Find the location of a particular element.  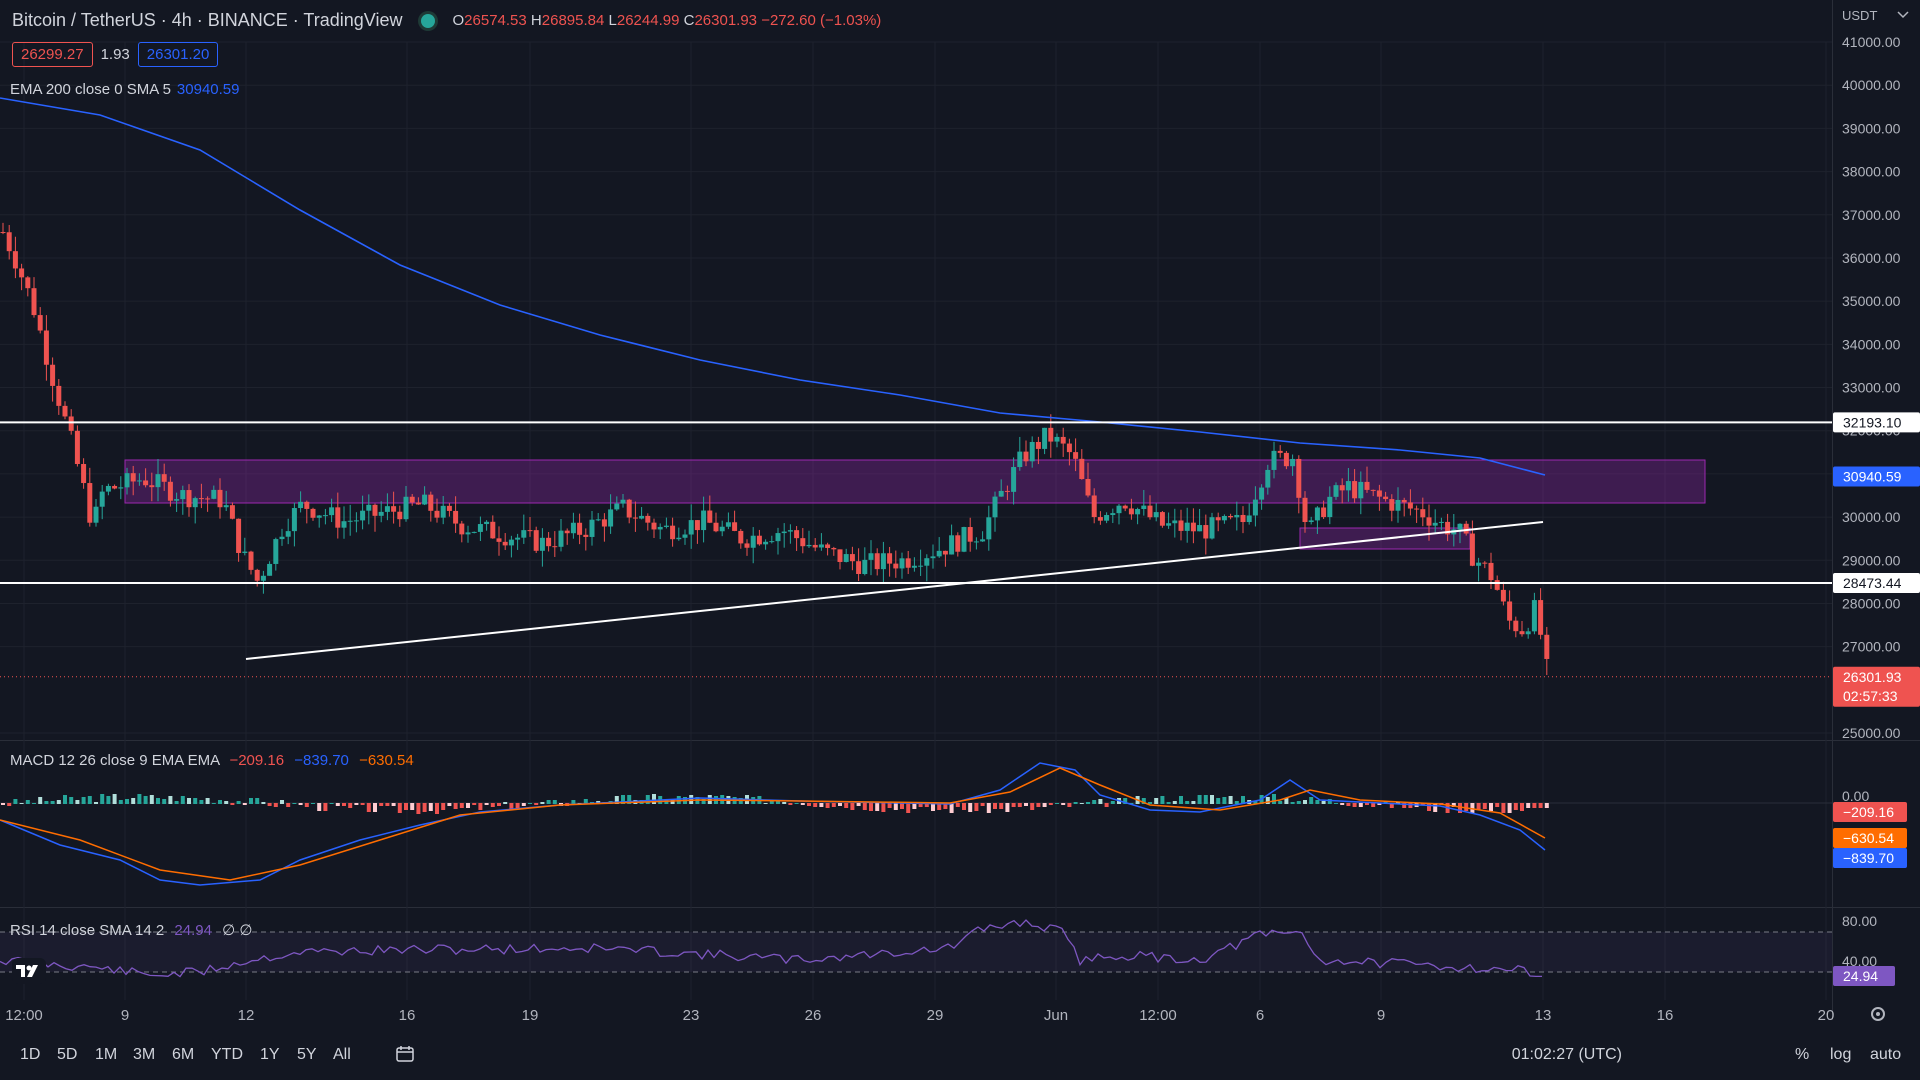

timeframe-1m: 1M is located at coordinates (106, 1054).